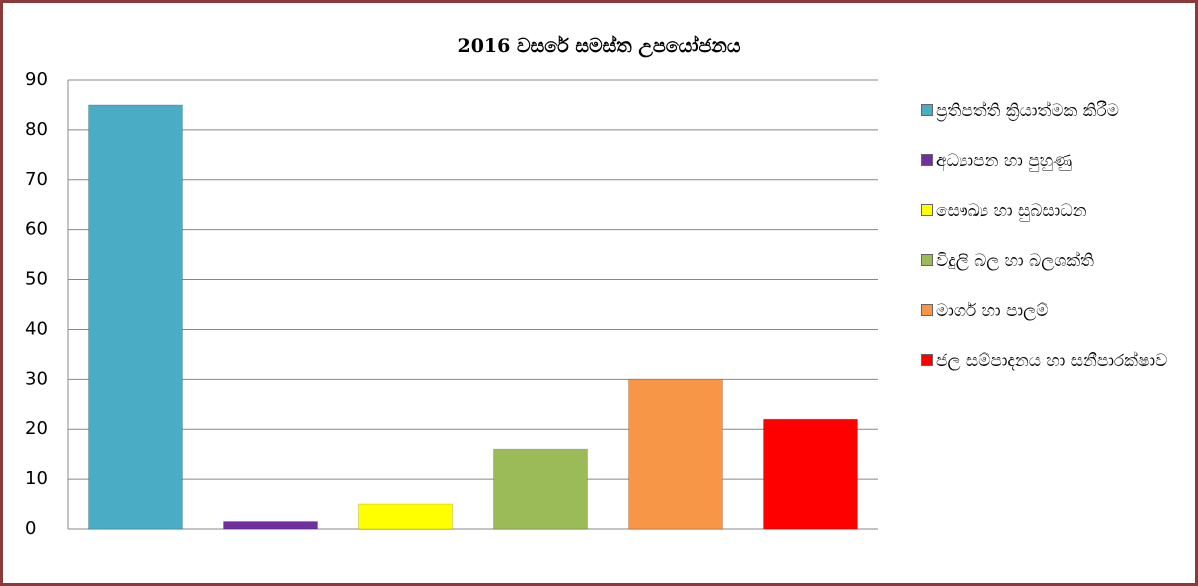 The height and width of the screenshot is (586, 1198). I want to click on legend-label: ප්‍රතිපත්ති ක්‍රියාත්මක කිරීම, so click(1027, 111).